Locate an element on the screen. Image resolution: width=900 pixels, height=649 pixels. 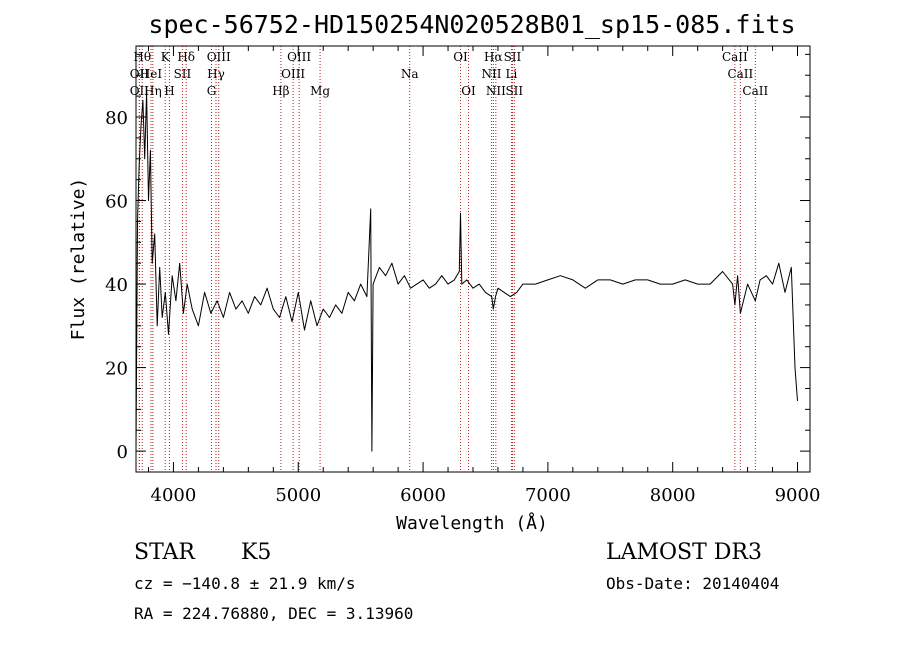
observation-date: Obs-Date: 20140404 is located at coordinates (692, 583).